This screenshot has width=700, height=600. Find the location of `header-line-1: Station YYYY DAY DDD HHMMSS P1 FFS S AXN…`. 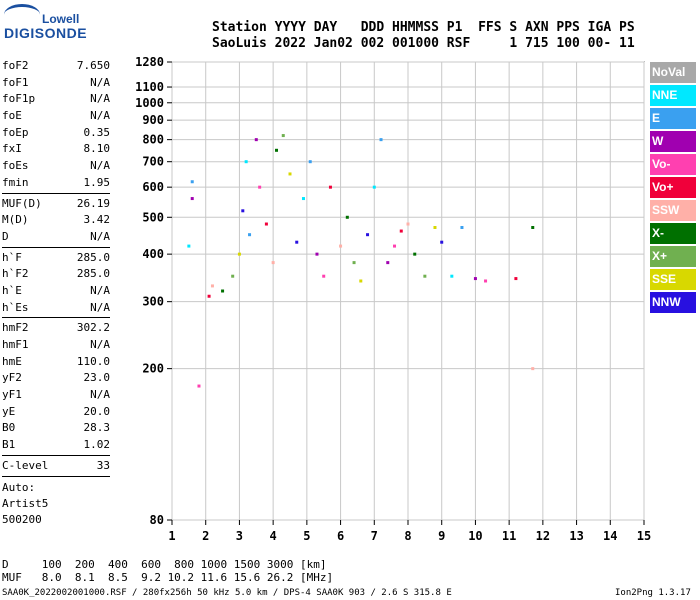

header-line-1: Station YYYY DAY DDD HHMMSS P1 FFS S AXN… is located at coordinates (423, 27).